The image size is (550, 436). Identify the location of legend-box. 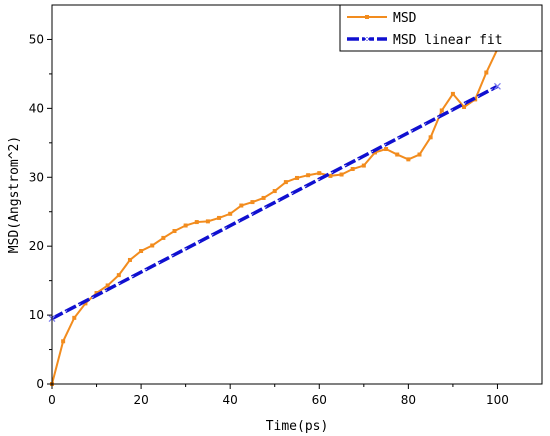
(441, 28).